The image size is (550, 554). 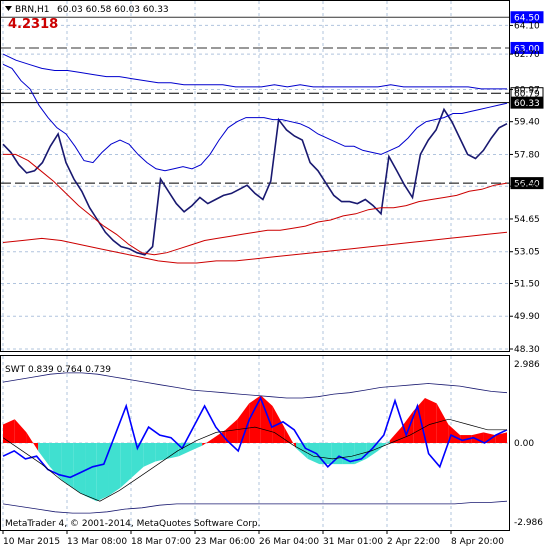 What do you see at coordinates (527, 365) in the screenshot?
I see `swt-tick-label: 2.986` at bounding box center [527, 365].